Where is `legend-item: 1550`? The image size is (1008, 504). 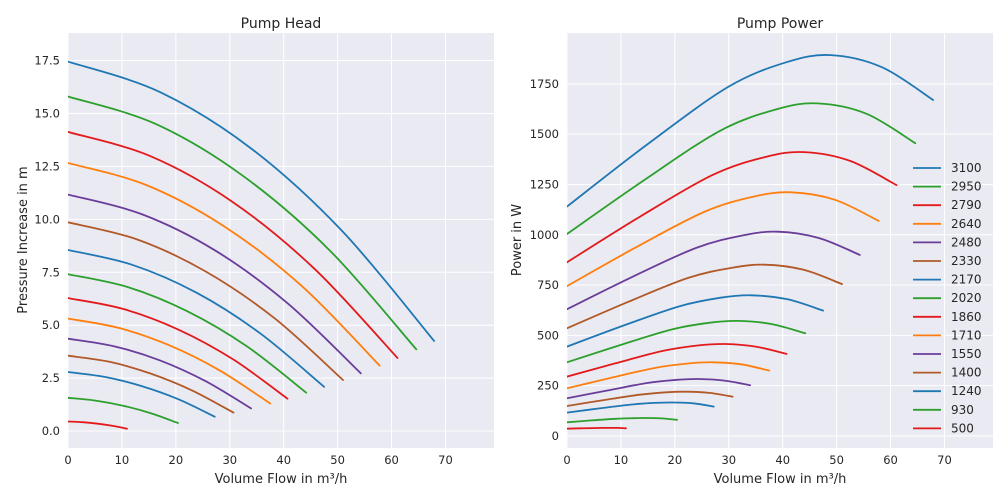 legend-item: 1550 is located at coordinates (947, 354).